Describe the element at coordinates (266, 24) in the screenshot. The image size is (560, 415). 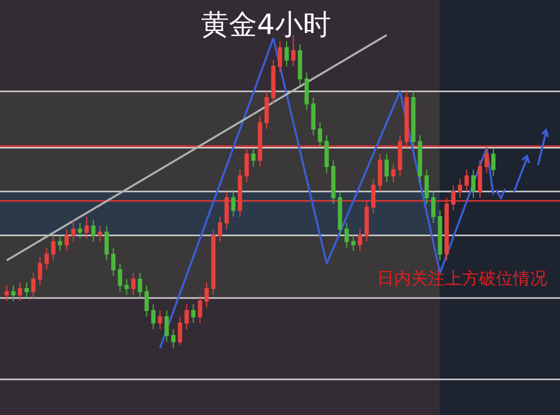
I see `chart-title: 黄金4小时` at that location.